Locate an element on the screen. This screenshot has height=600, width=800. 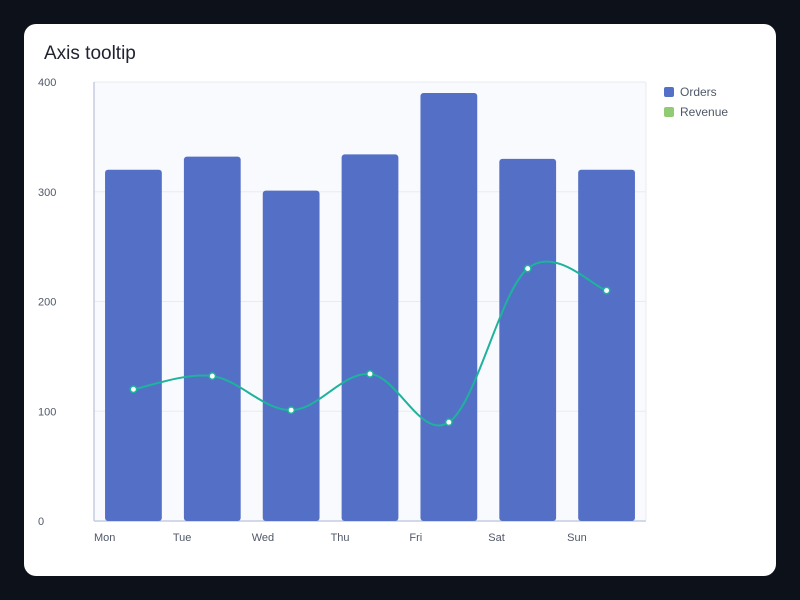
x-tick-label: Mon is located at coordinates (104, 538).